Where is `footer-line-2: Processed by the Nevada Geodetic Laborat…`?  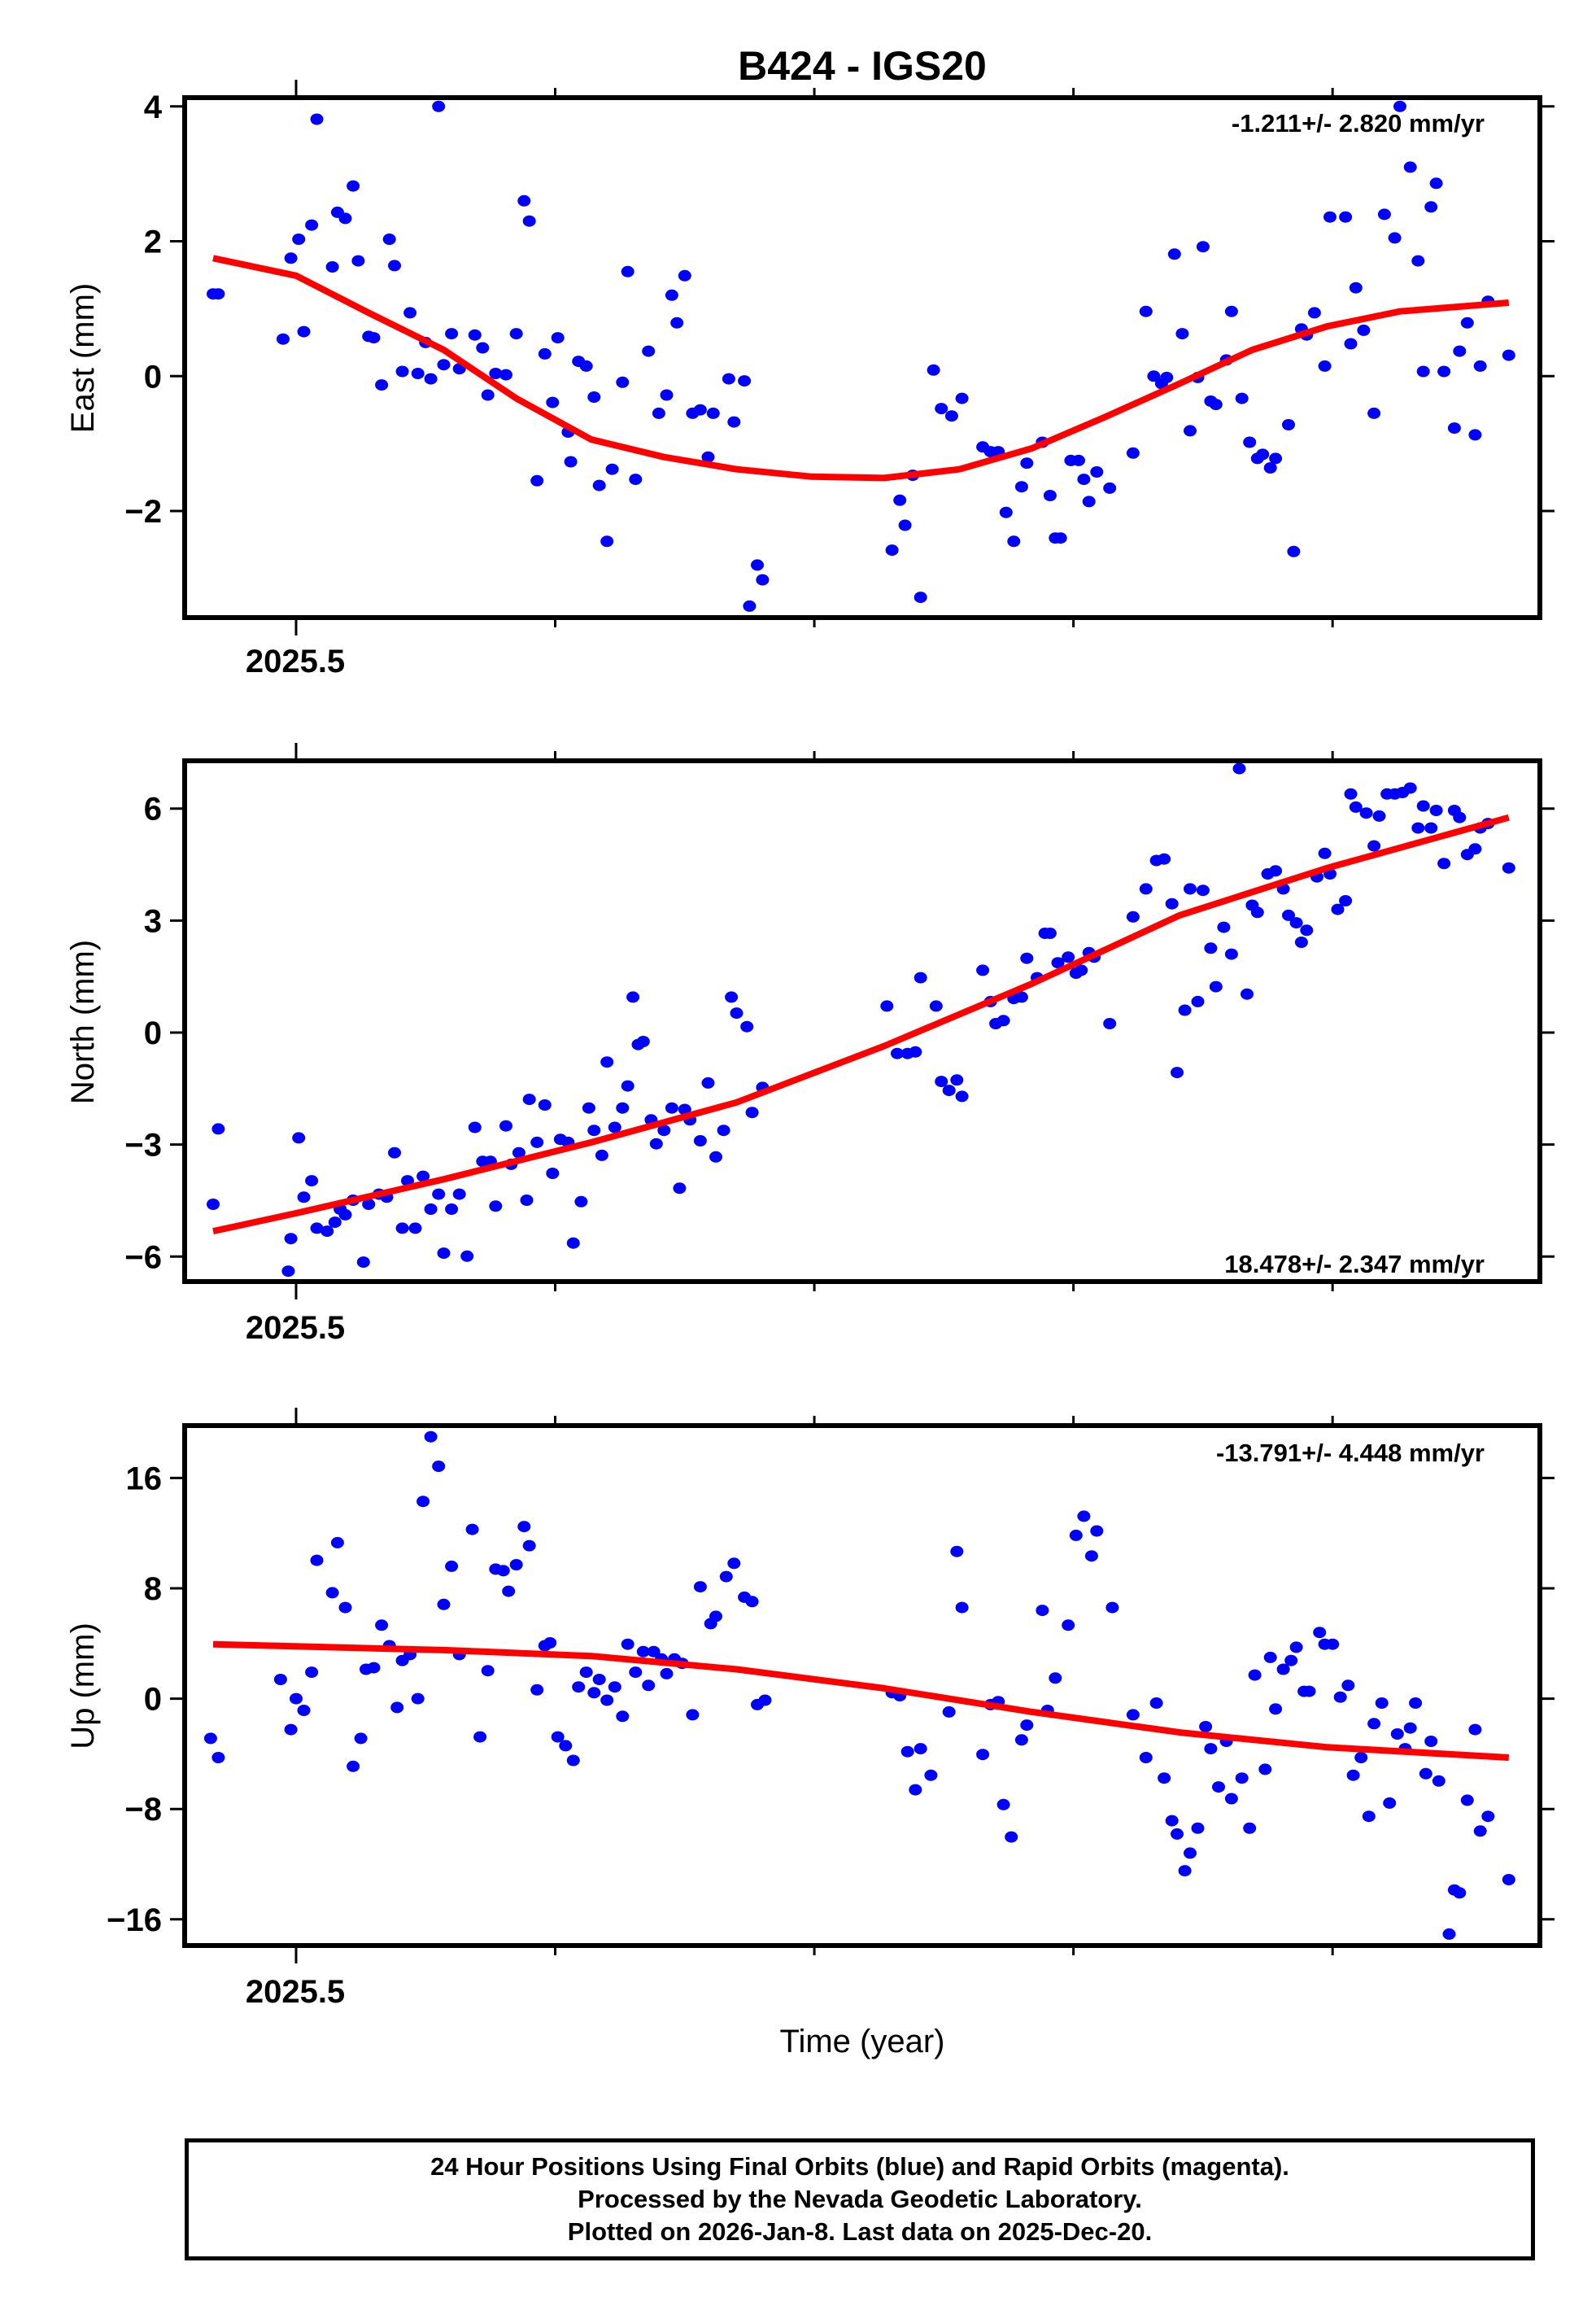 footer-line-2: Processed by the Nevada Geodetic Laborat… is located at coordinates (860, 2199).